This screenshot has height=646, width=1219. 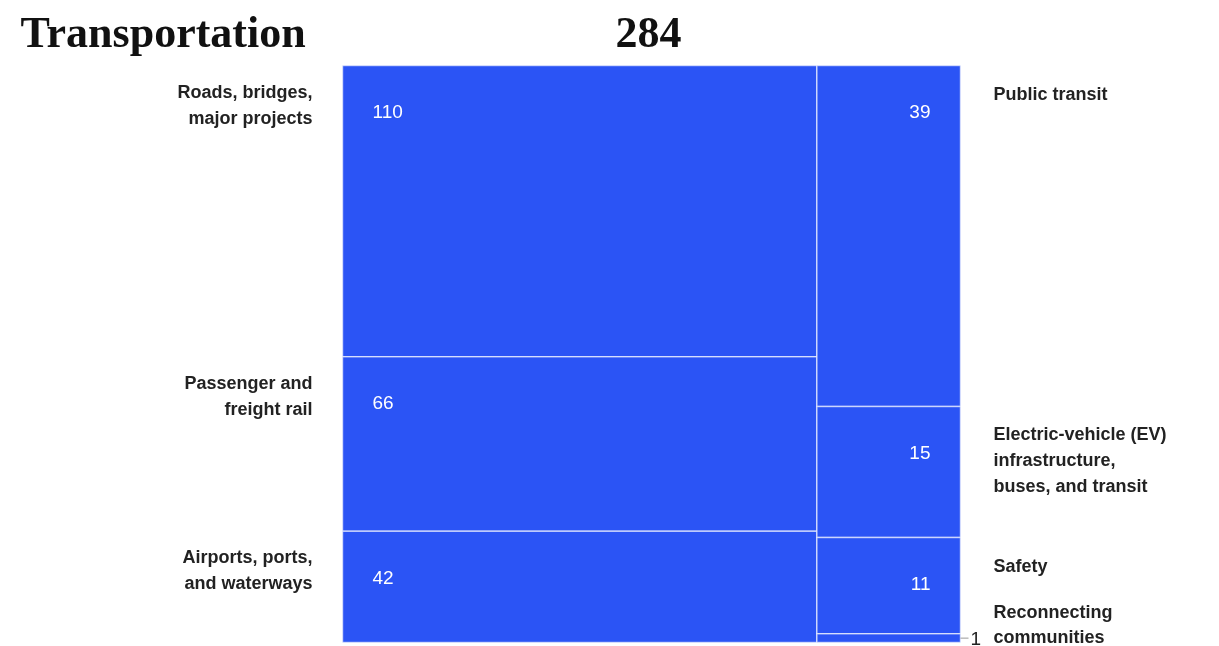 What do you see at coordinates (248, 395) in the screenshot?
I see `category-label: Passenger and freight rail` at bounding box center [248, 395].